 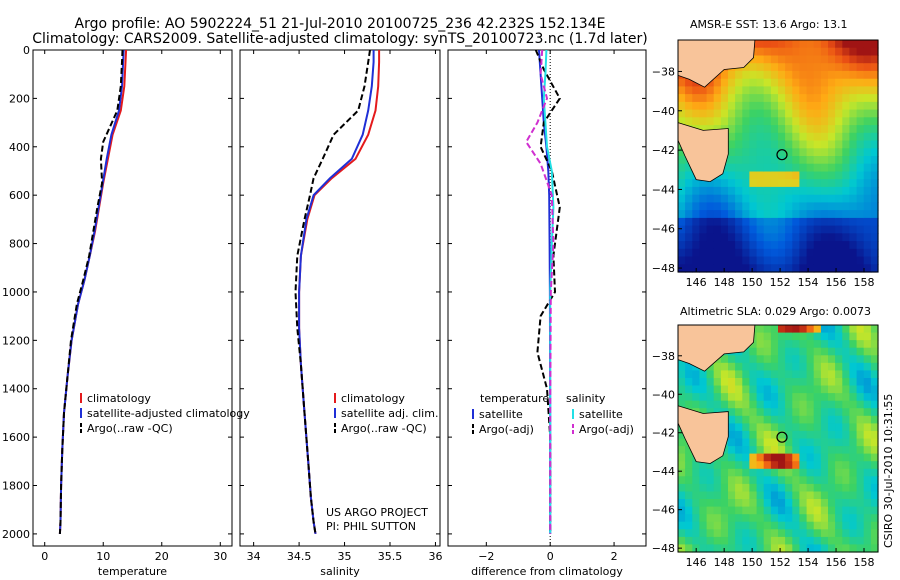 What do you see at coordinates (663, 71) in the screenshot?
I see `sst-map-ytick-label: −38` at bounding box center [663, 71].